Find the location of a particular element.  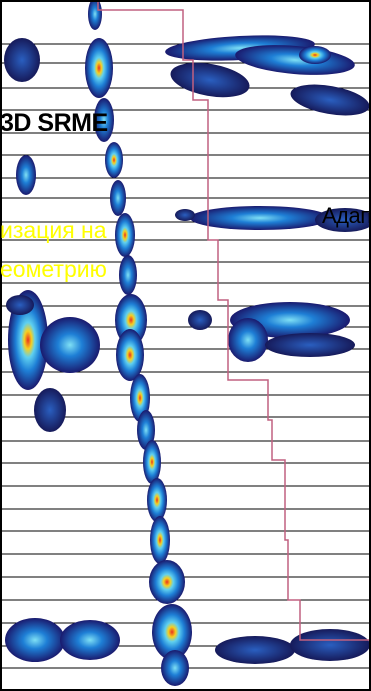

regularization-label-line2: еометрию is located at coordinates (53, 269).